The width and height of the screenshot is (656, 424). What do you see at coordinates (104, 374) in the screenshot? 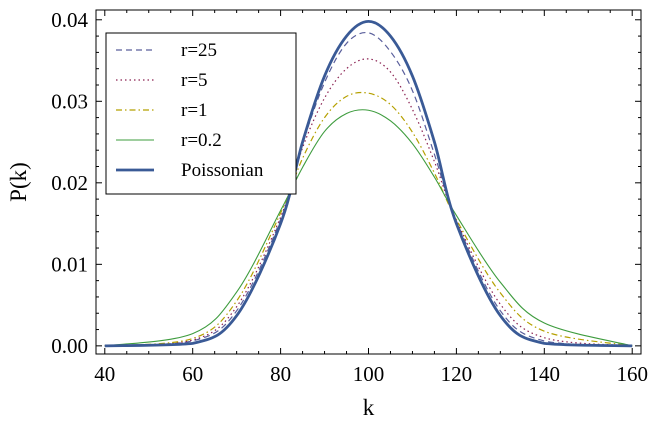
I see `x-tick-label: 40` at bounding box center [104, 374].